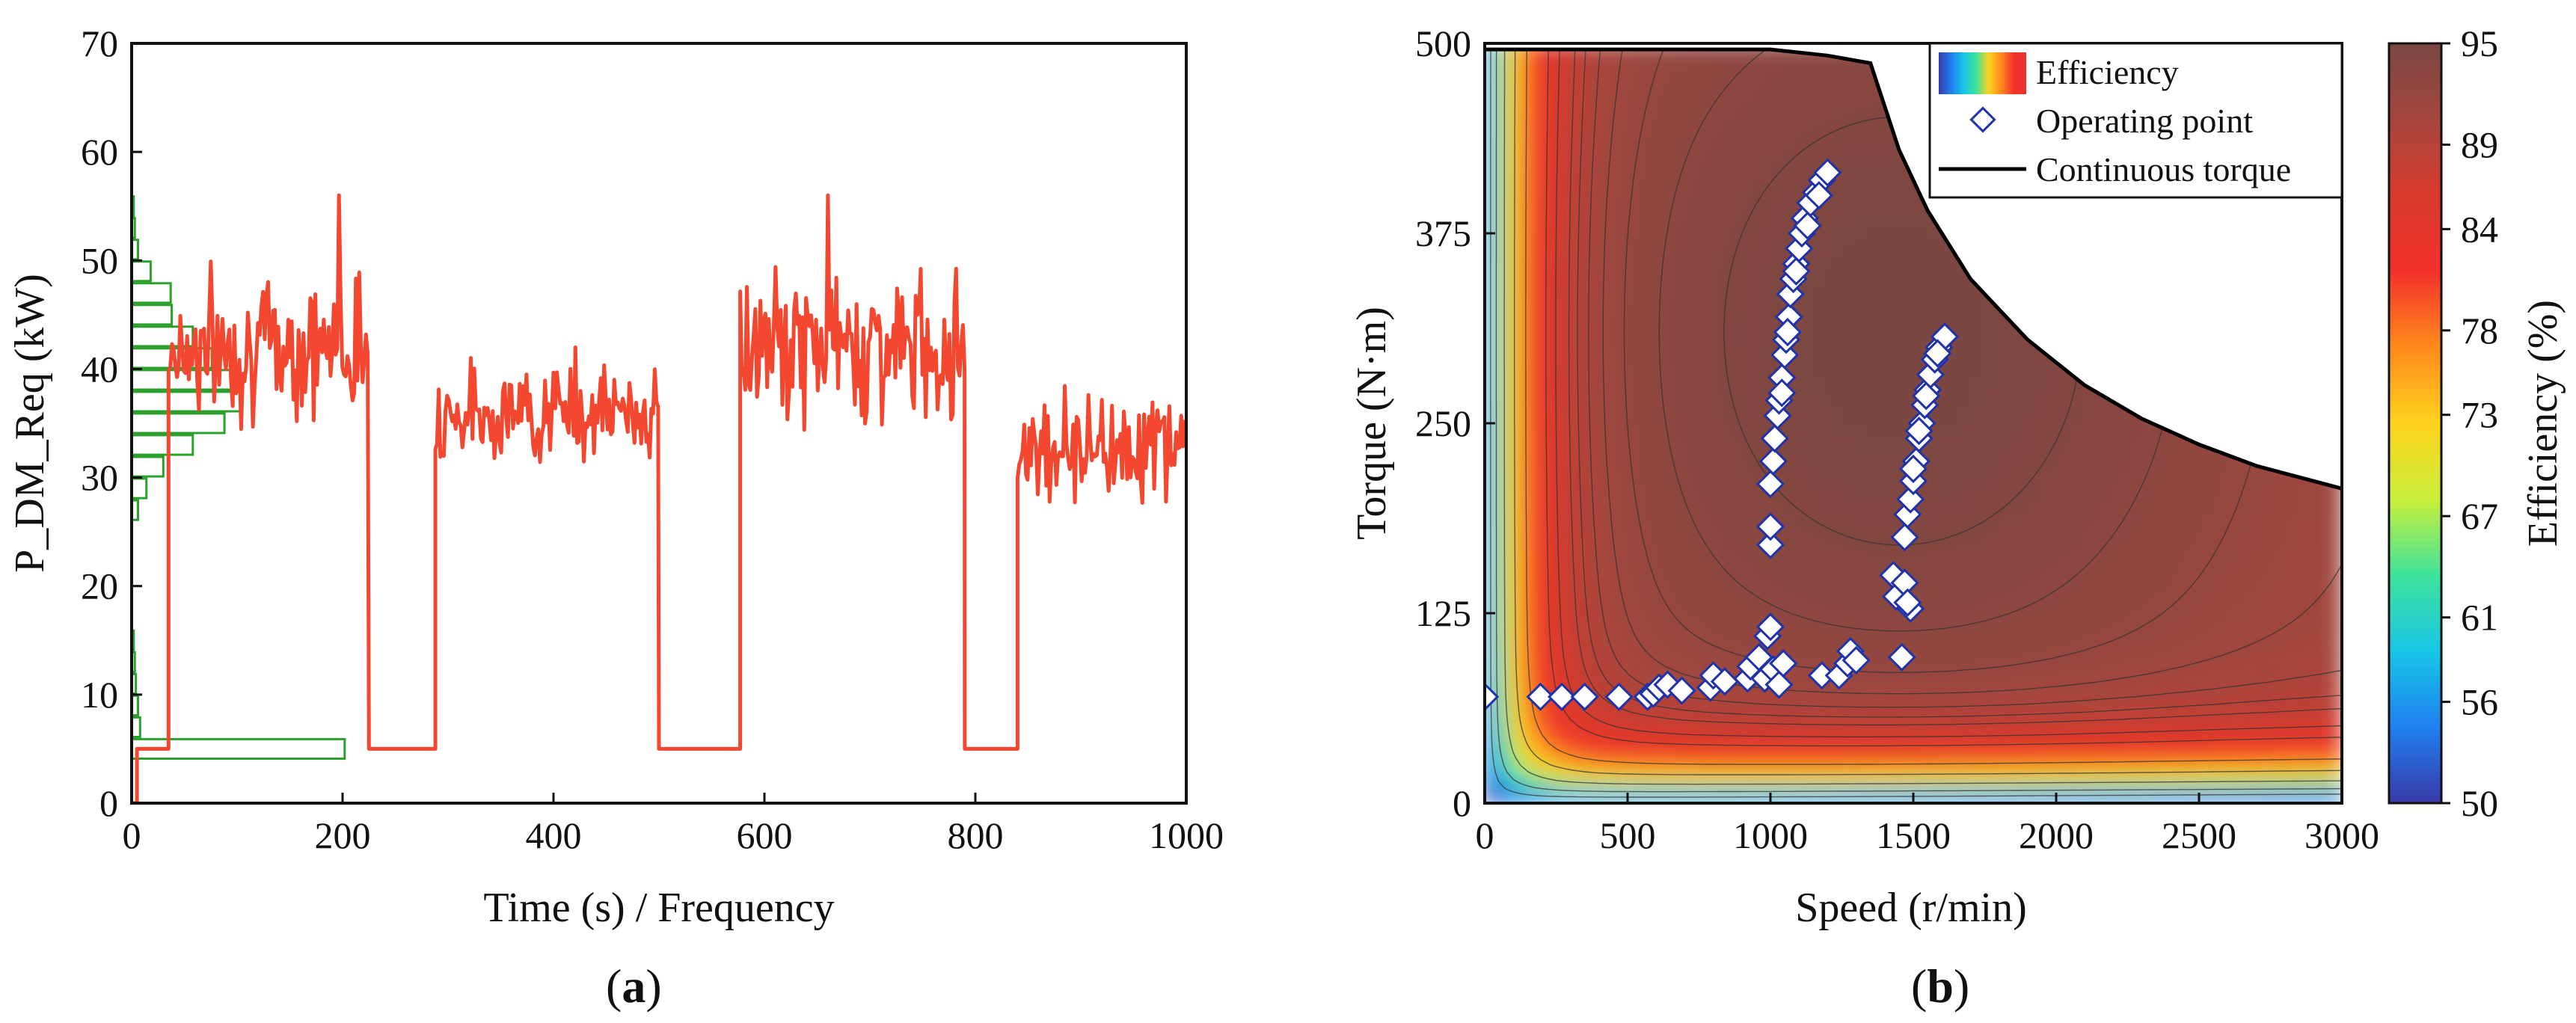 This screenshot has height=1023, width=2576. What do you see at coordinates (99, 43) in the screenshot?
I see `y-tick-label-a: 70` at bounding box center [99, 43].